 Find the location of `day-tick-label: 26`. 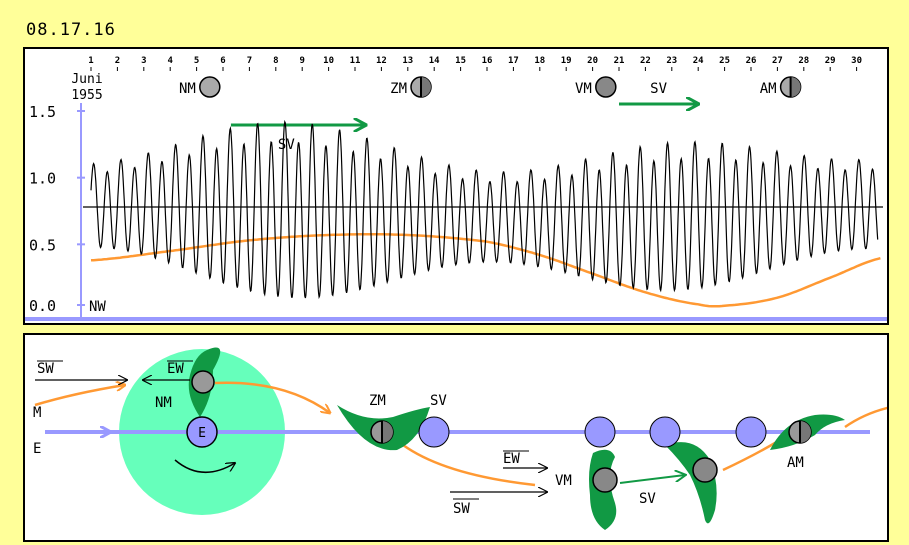

day-tick-label: 26 is located at coordinates (751, 61).